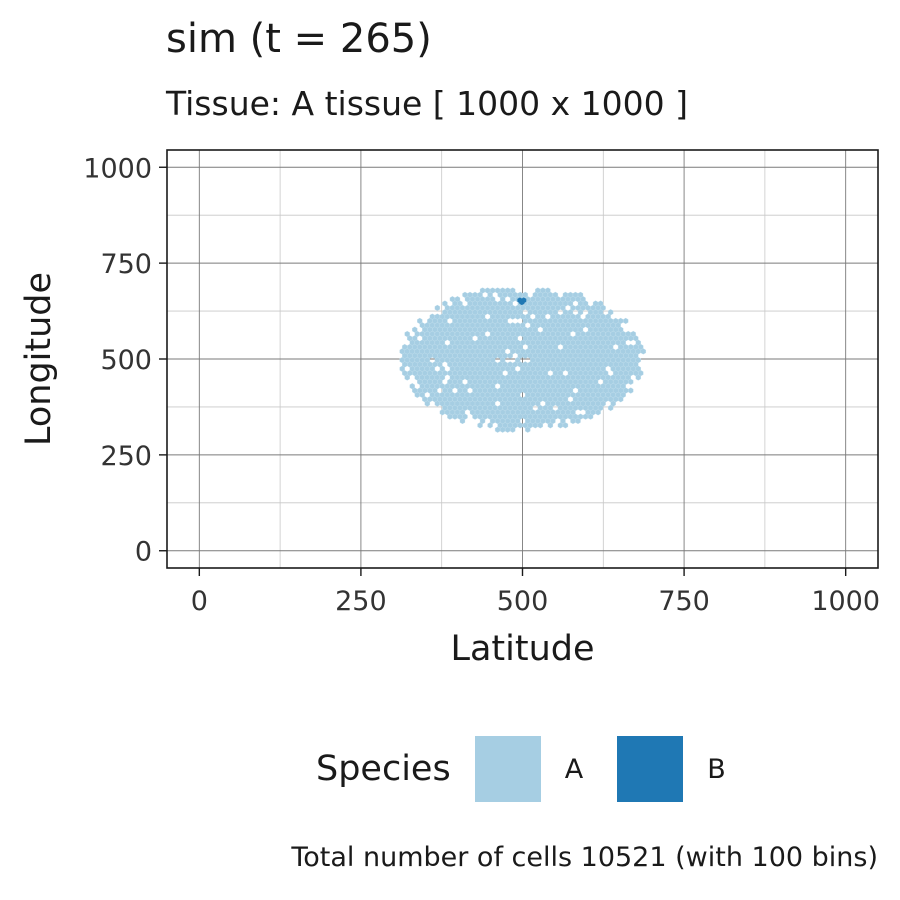 This screenshot has height=900, width=900. I want to click on cell-hexagons, so click(522, 360).